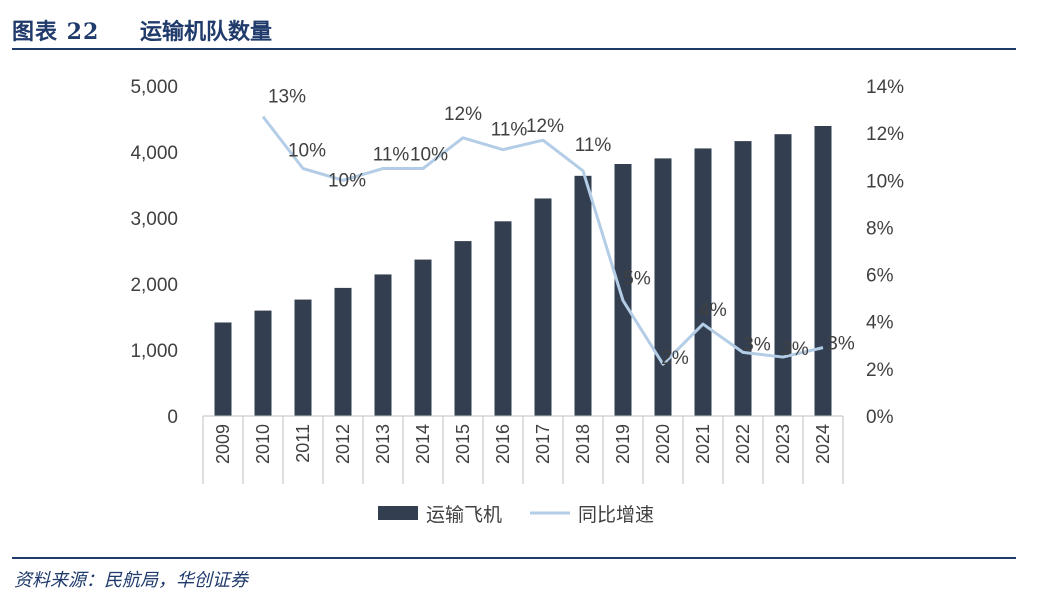 This screenshot has width=1039, height=604. What do you see at coordinates (347, 180) in the screenshot?
I see `growth-data-label-2012: 10%` at bounding box center [347, 180].